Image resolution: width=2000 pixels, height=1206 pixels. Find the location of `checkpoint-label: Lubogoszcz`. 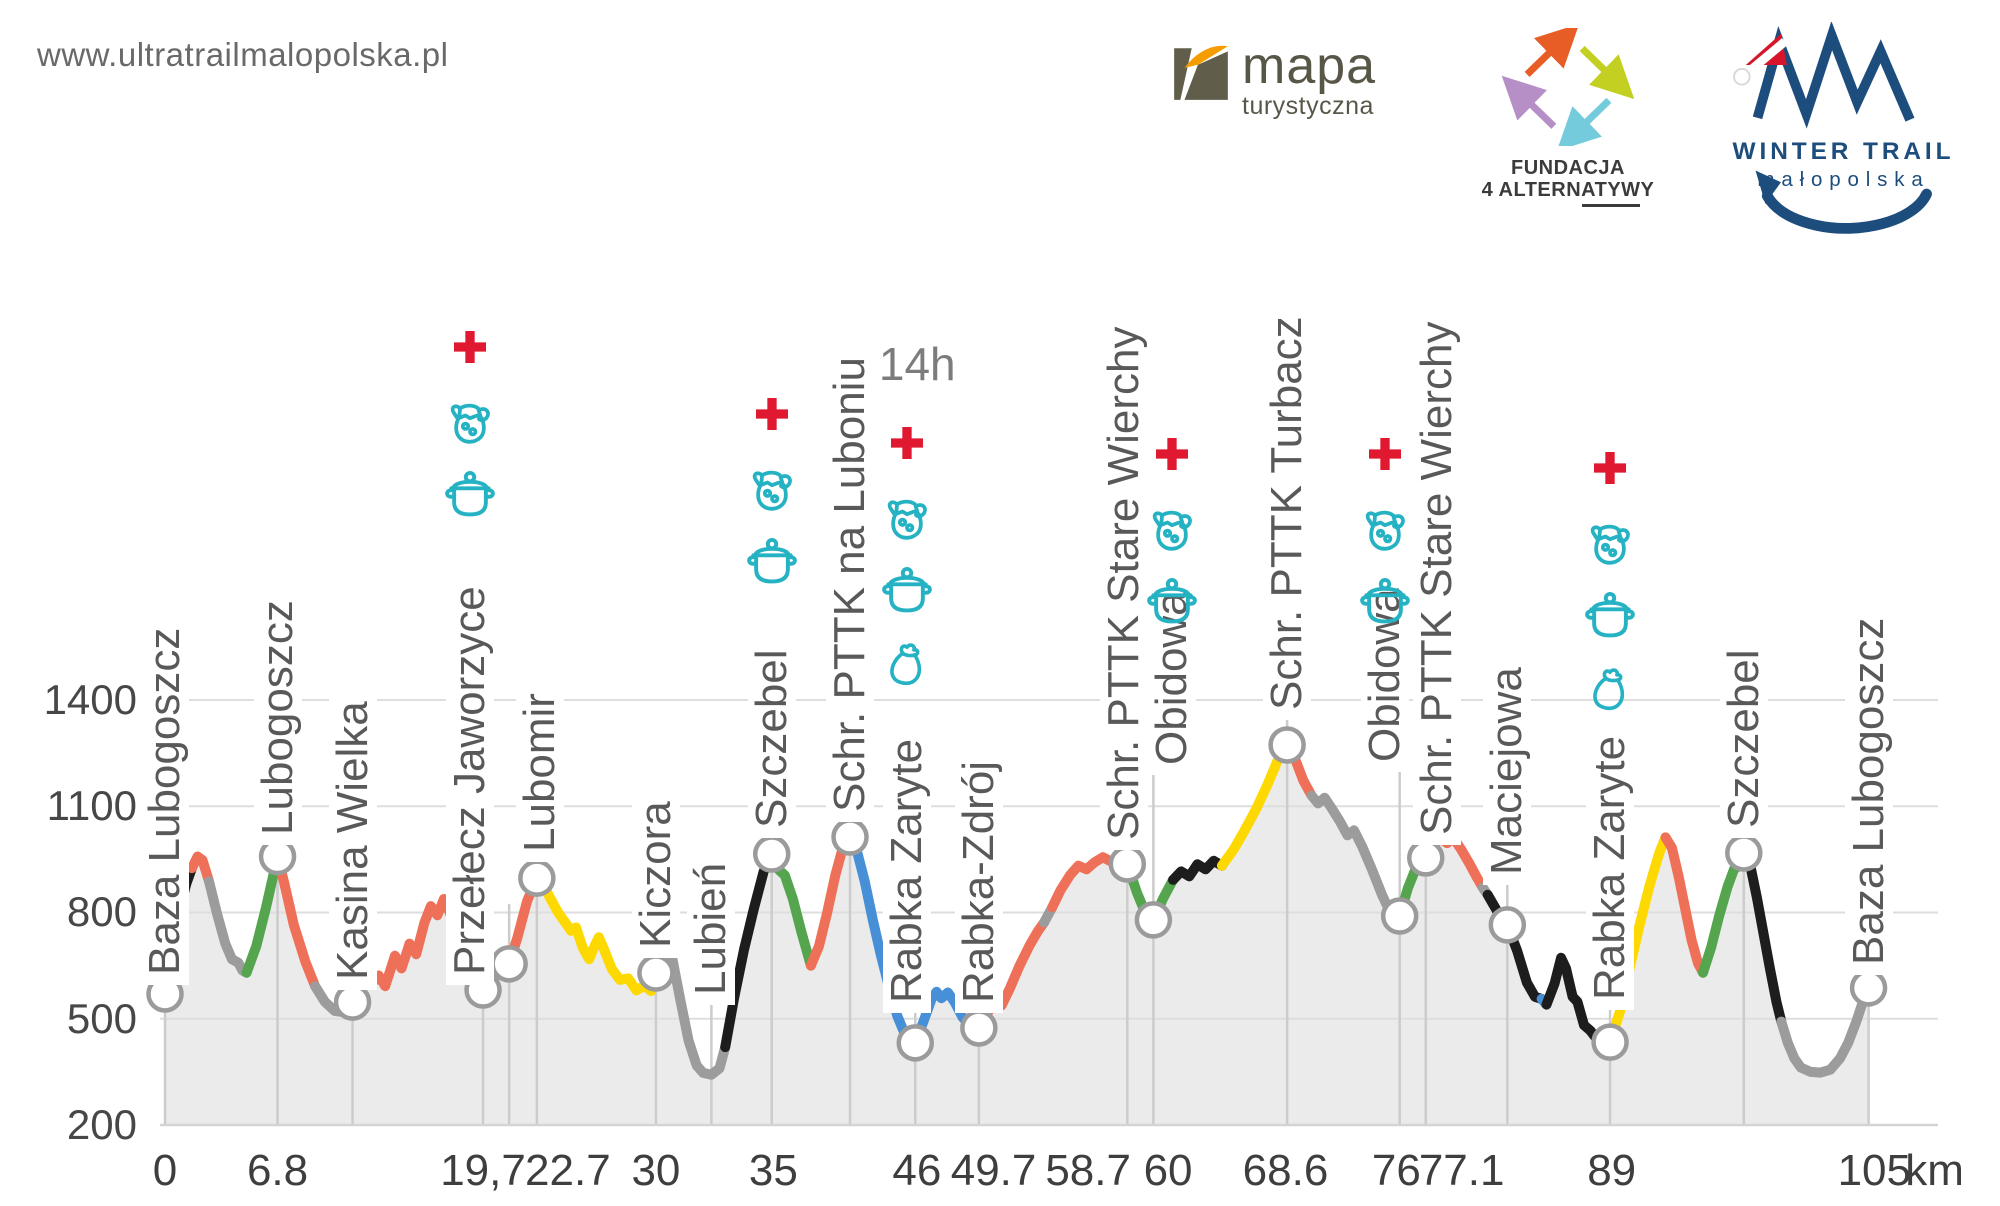

checkpoint-label: Lubogoszcz is located at coordinates (277, 717).